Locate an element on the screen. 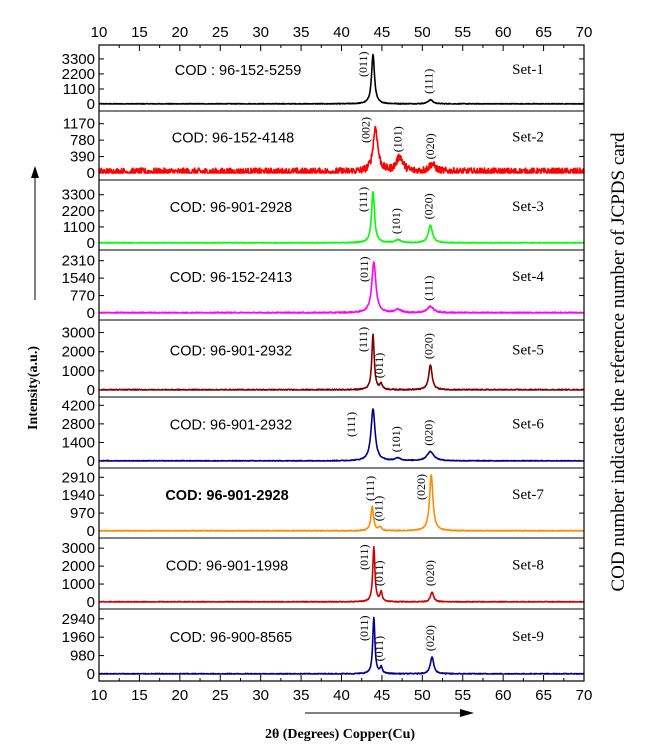 The width and height of the screenshot is (648, 746). y-tick-label: 4200 is located at coordinates (78, 405).